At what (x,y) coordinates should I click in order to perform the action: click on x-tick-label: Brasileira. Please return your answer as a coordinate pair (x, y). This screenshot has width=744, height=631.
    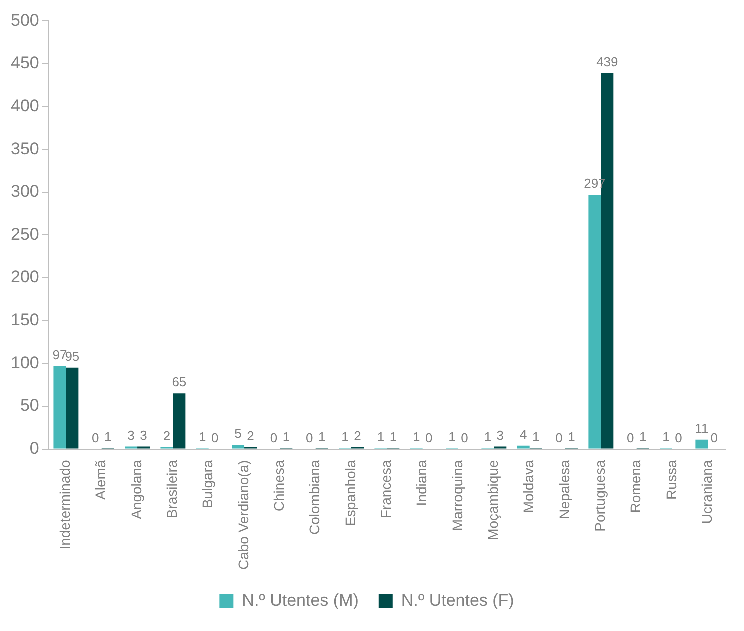
    Looking at the image, I should click on (172, 489).